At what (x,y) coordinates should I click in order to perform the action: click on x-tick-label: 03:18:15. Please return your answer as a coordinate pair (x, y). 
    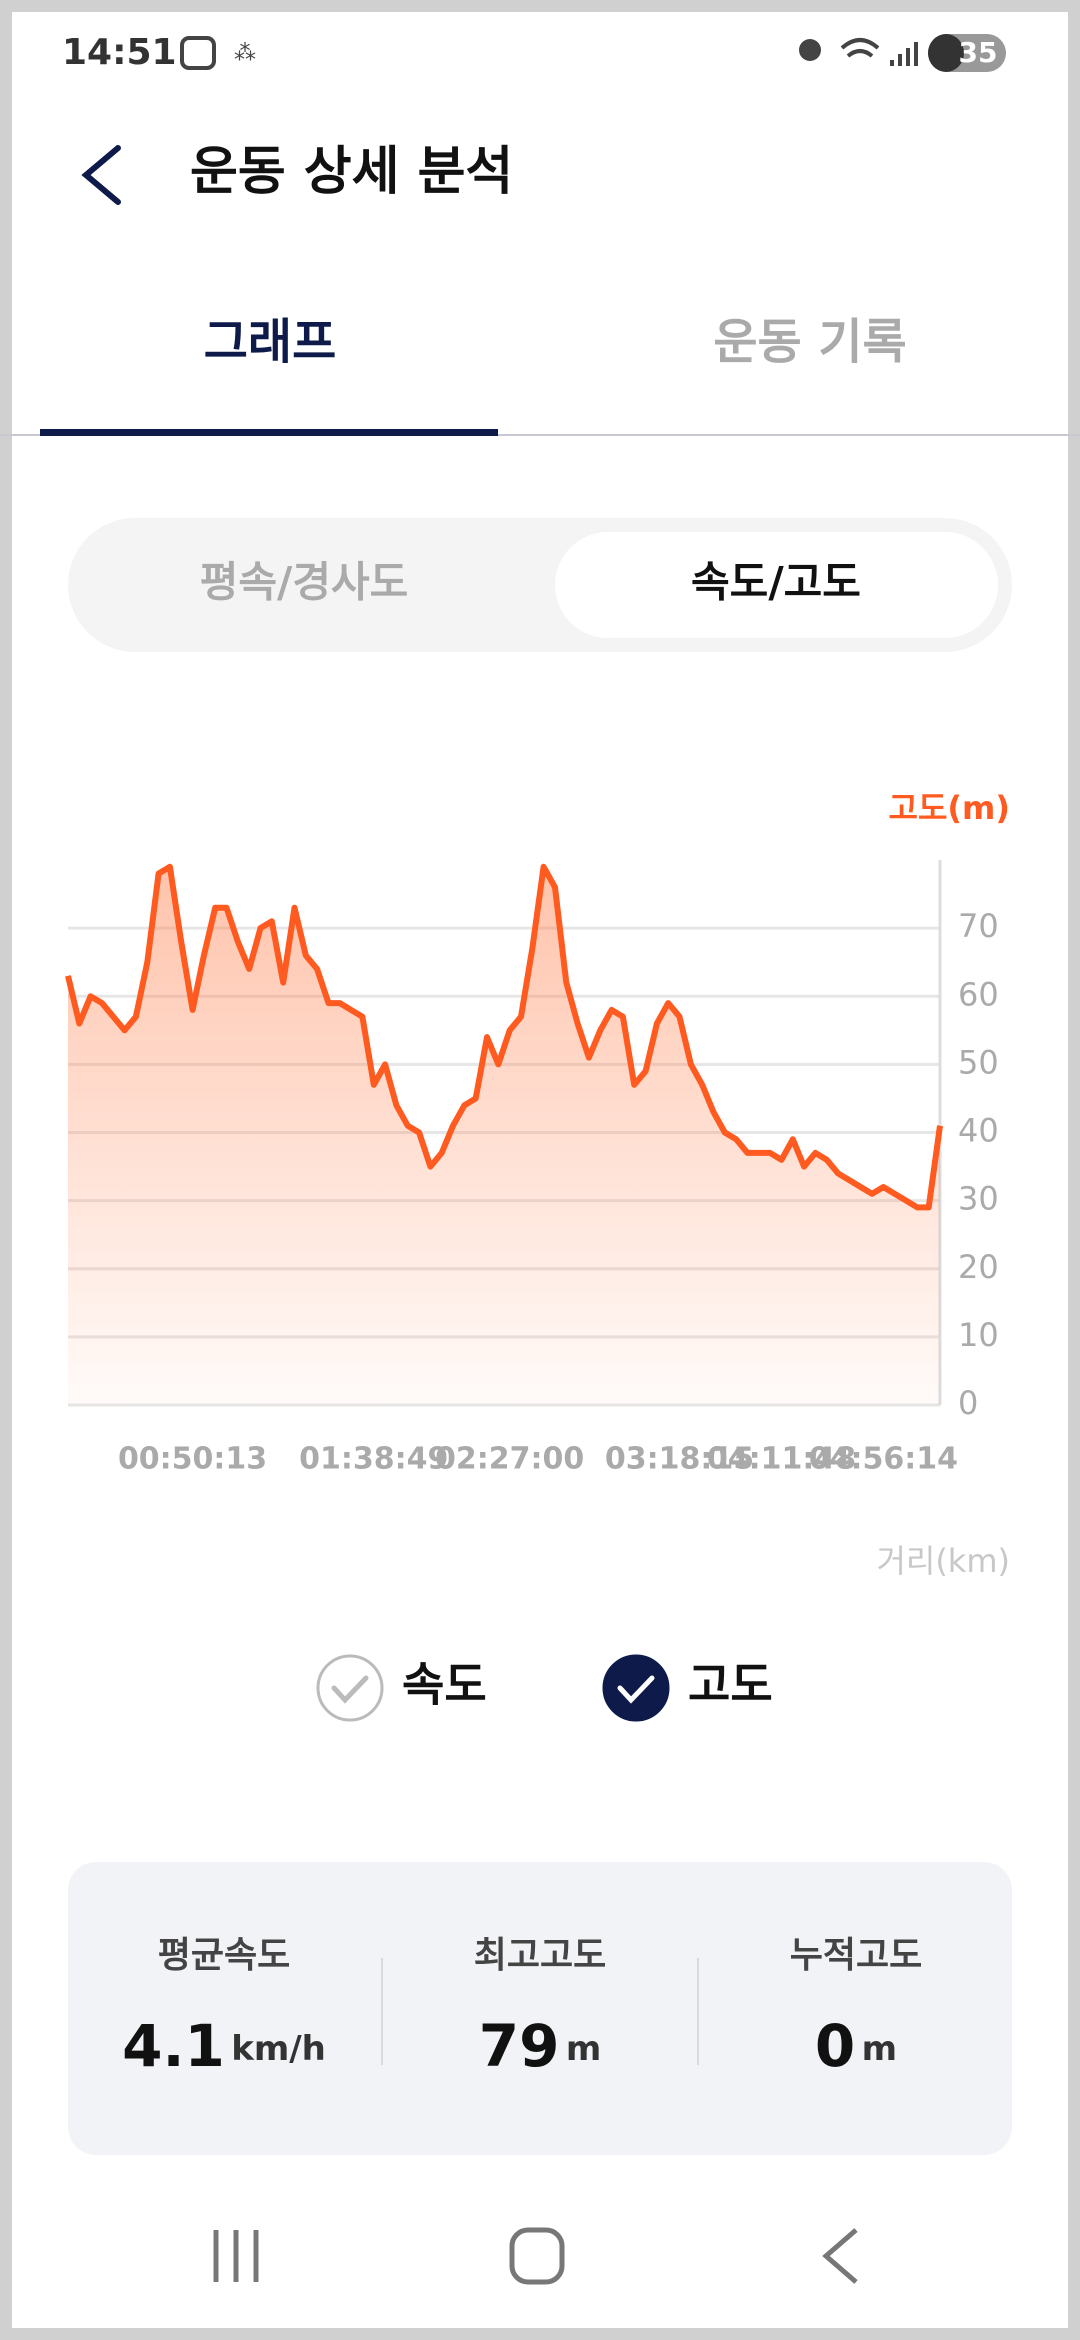
    Looking at the image, I should click on (679, 1459).